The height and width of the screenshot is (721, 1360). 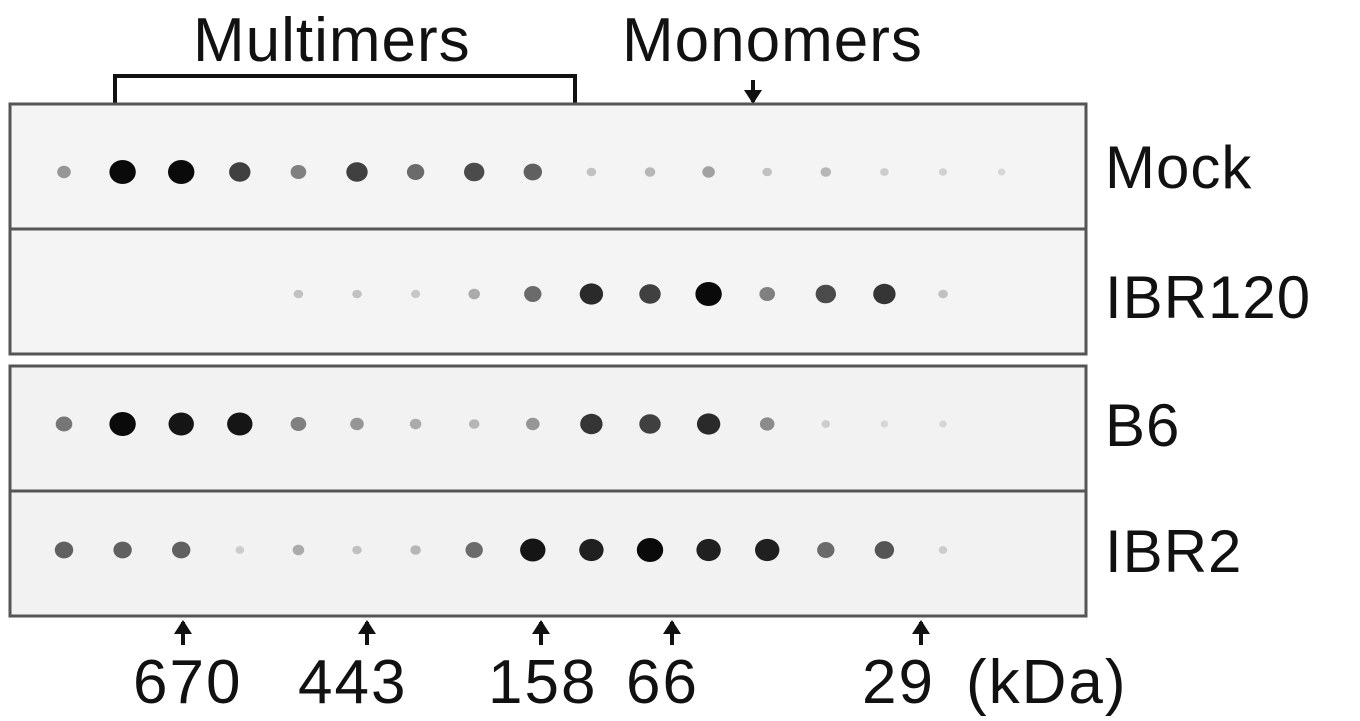 What do you see at coordinates (543, 682) in the screenshot?
I see `marker-label-158: 158` at bounding box center [543, 682].